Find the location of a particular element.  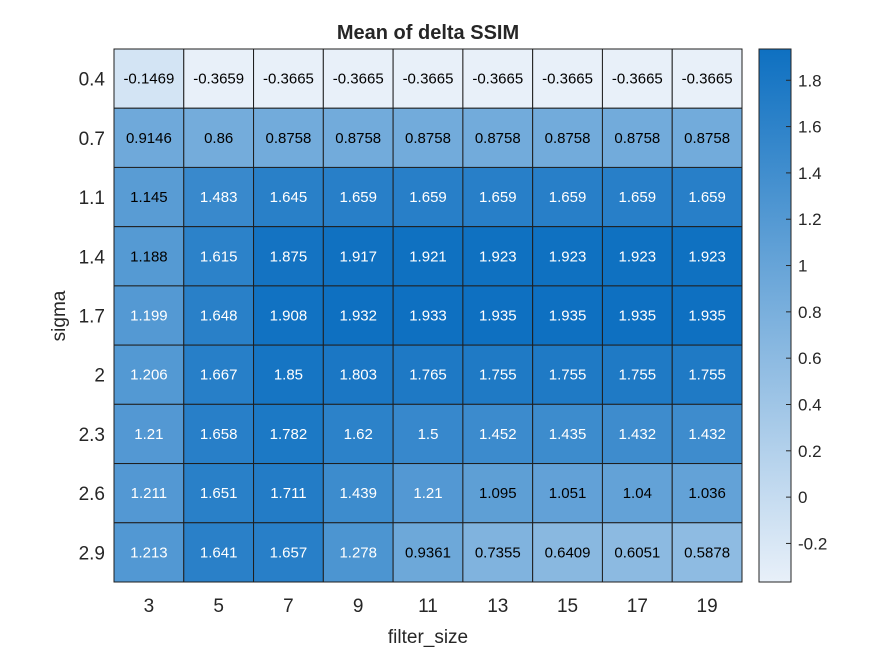

cell-value-label: 0.5878 is located at coordinates (707, 552).